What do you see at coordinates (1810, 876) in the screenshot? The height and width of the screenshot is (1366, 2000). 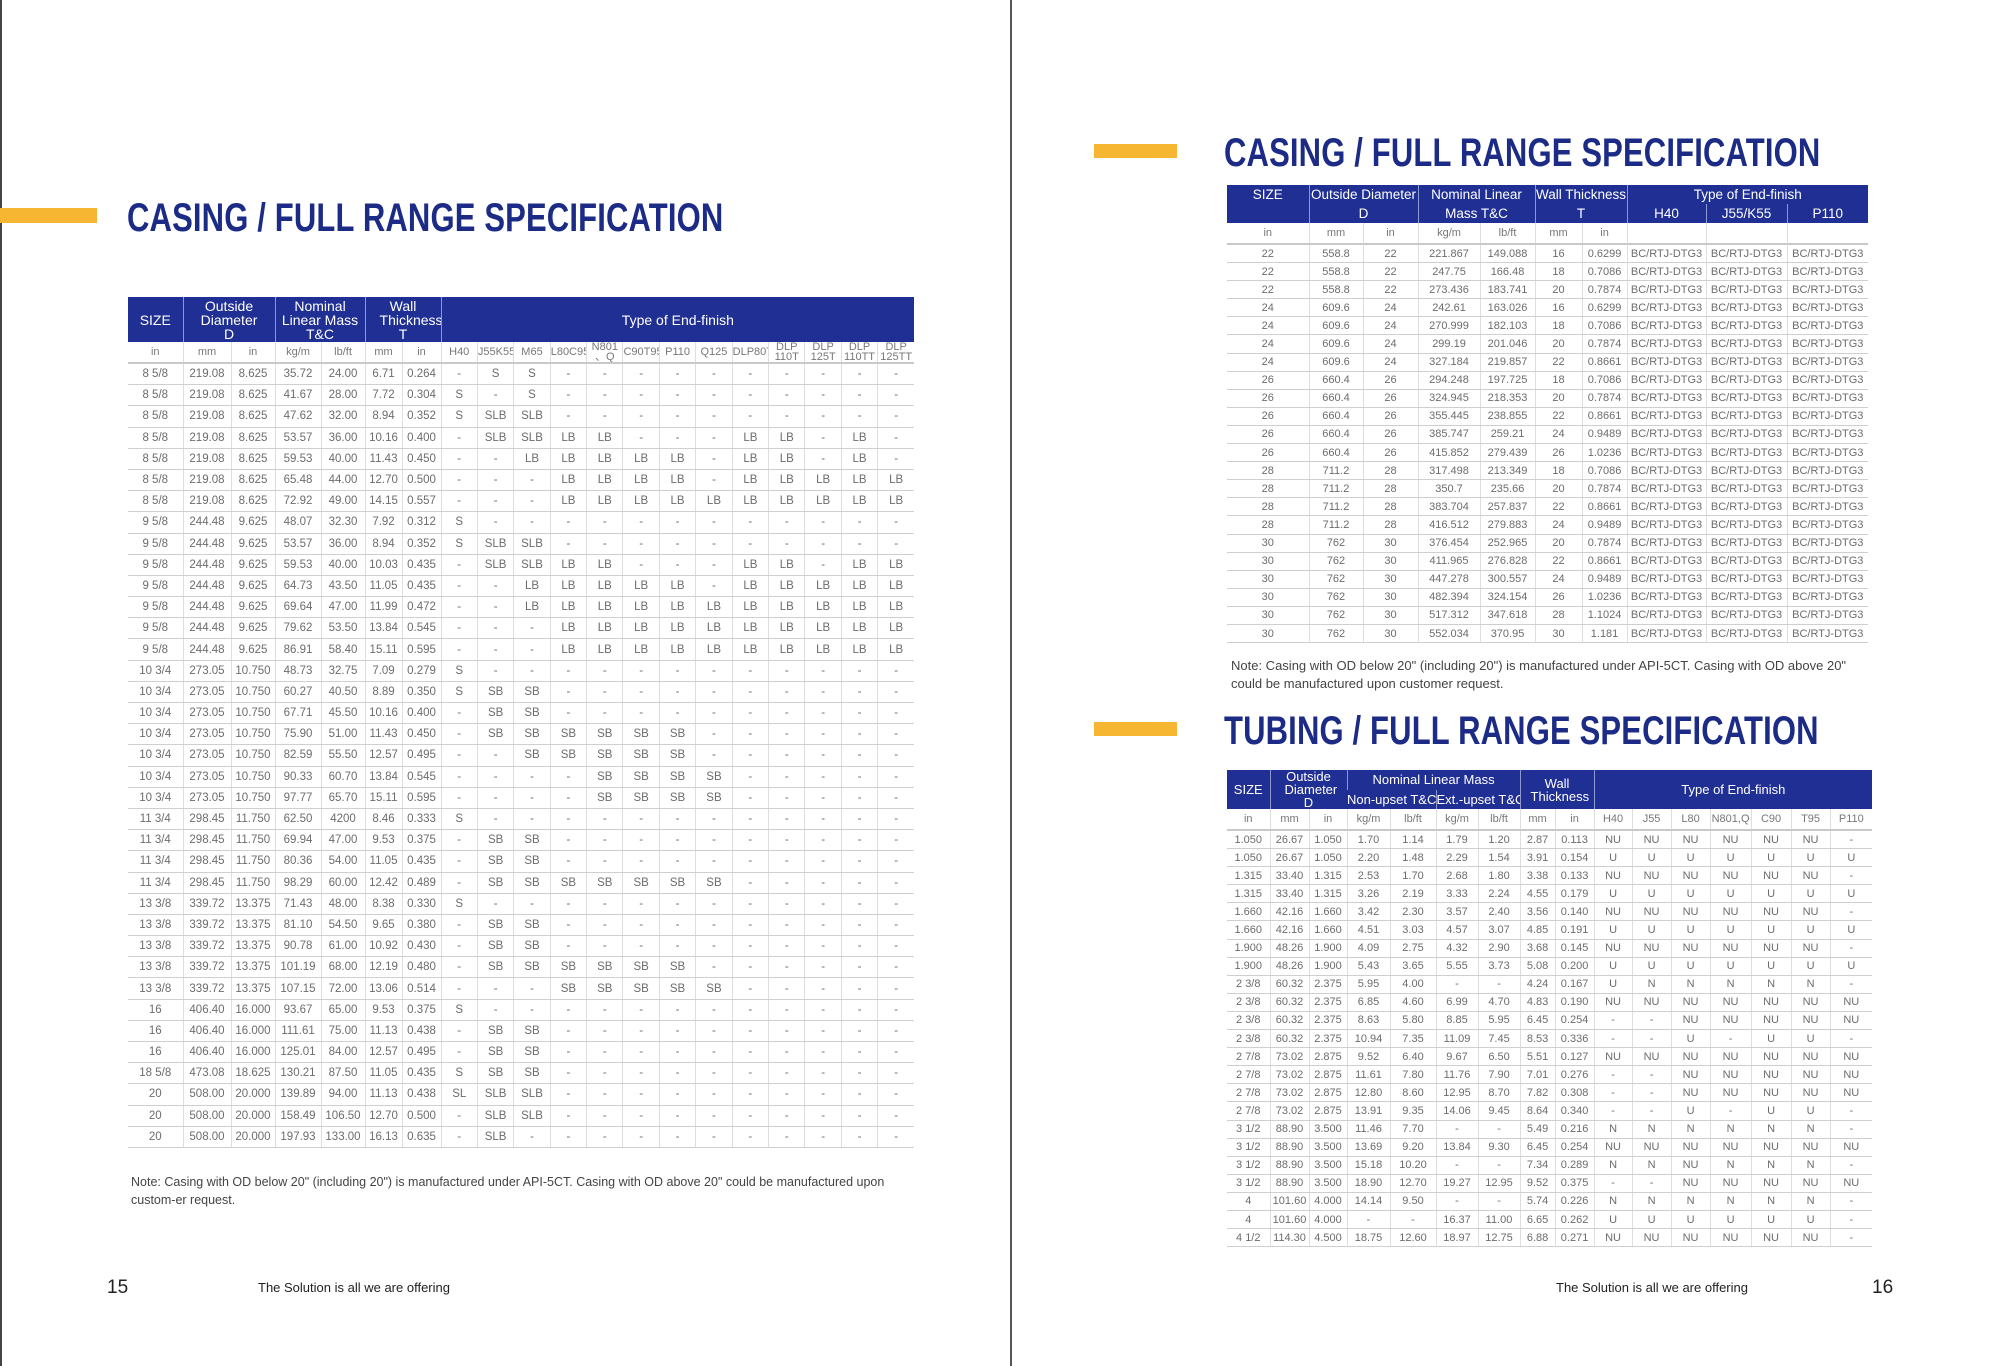 I see `table-cell: NU` at bounding box center [1810, 876].